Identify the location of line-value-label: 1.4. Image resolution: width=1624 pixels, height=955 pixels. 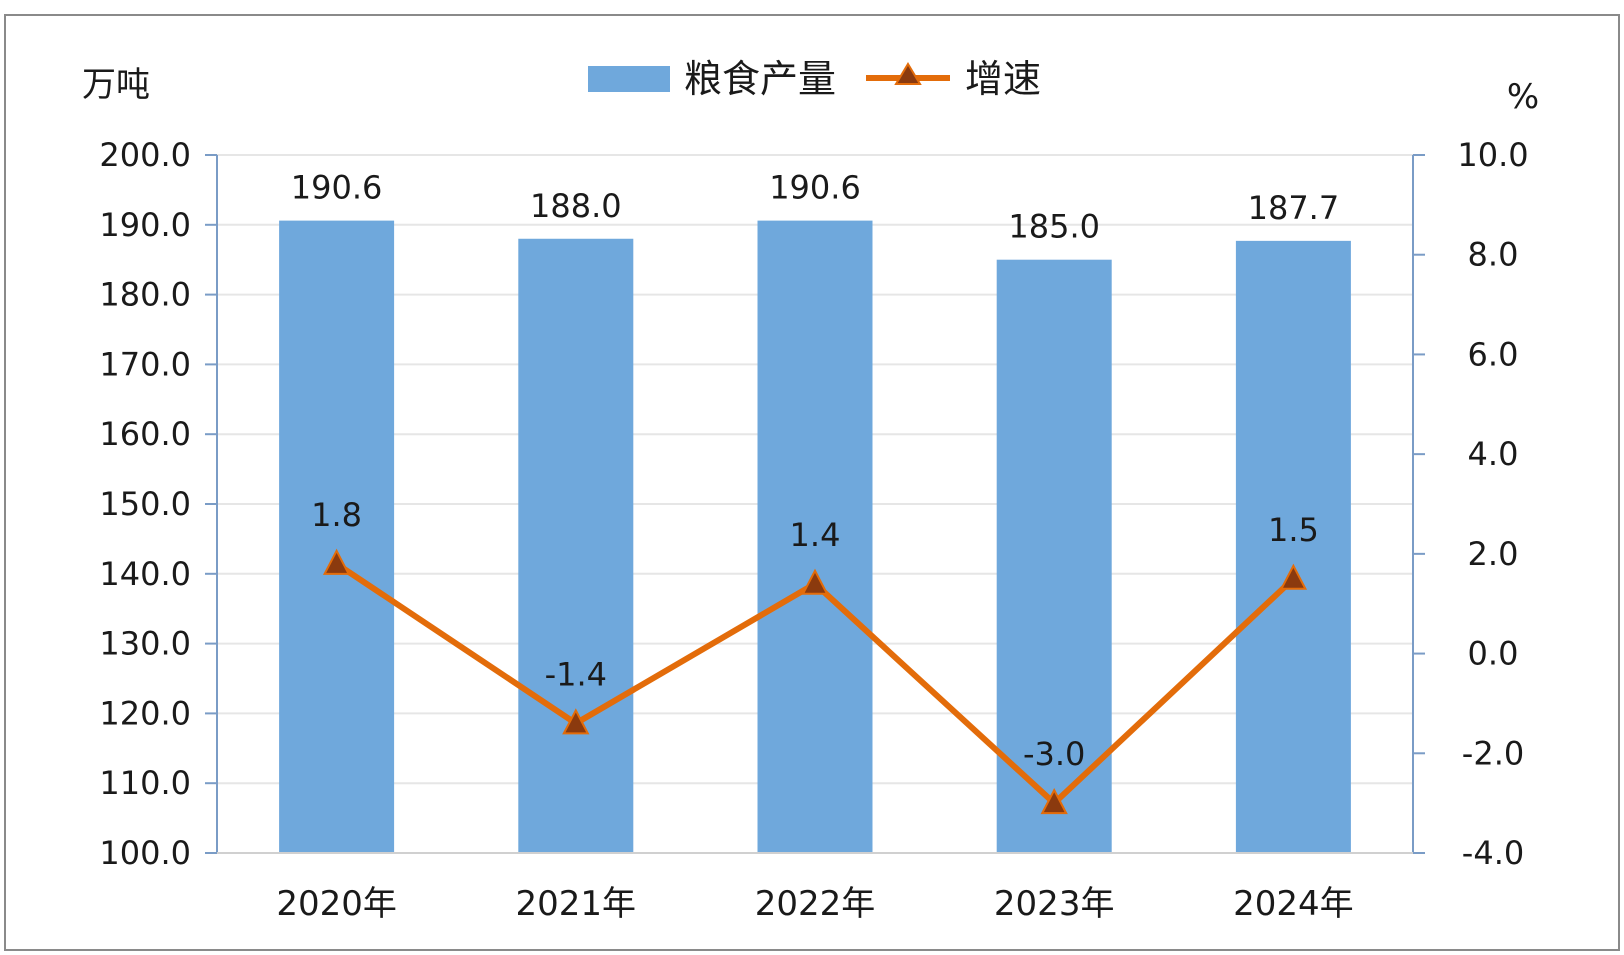
(815, 535).